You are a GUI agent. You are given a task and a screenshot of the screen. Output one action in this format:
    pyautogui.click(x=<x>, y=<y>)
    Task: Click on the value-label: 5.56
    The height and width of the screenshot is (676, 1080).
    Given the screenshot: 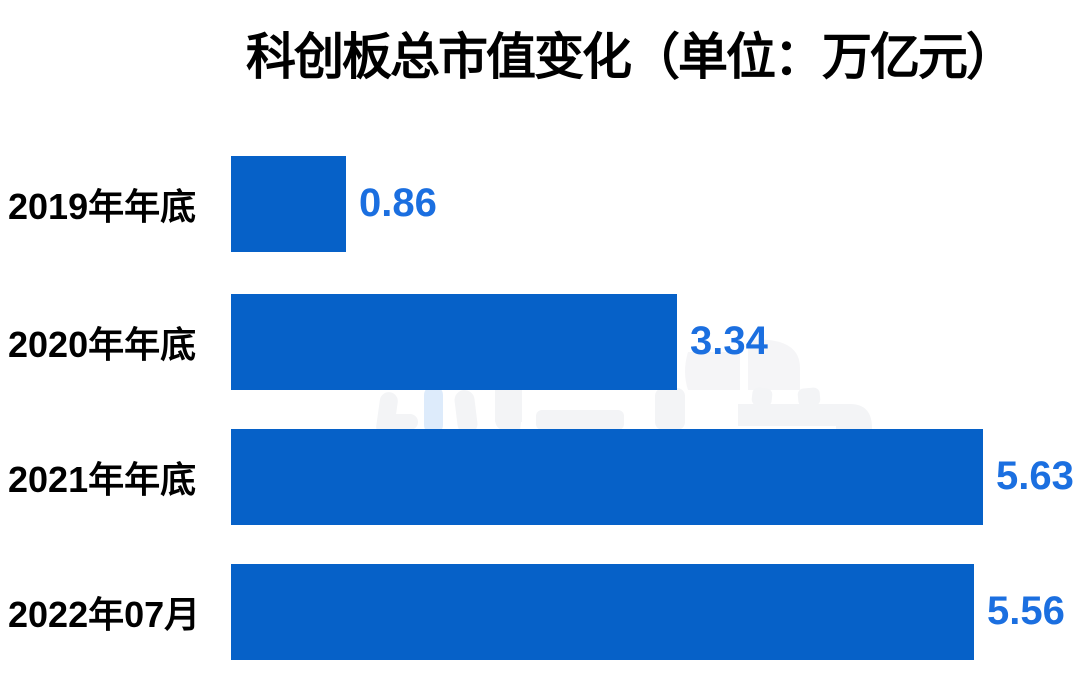 What is the action you would take?
    pyautogui.click(x=1026, y=611)
    